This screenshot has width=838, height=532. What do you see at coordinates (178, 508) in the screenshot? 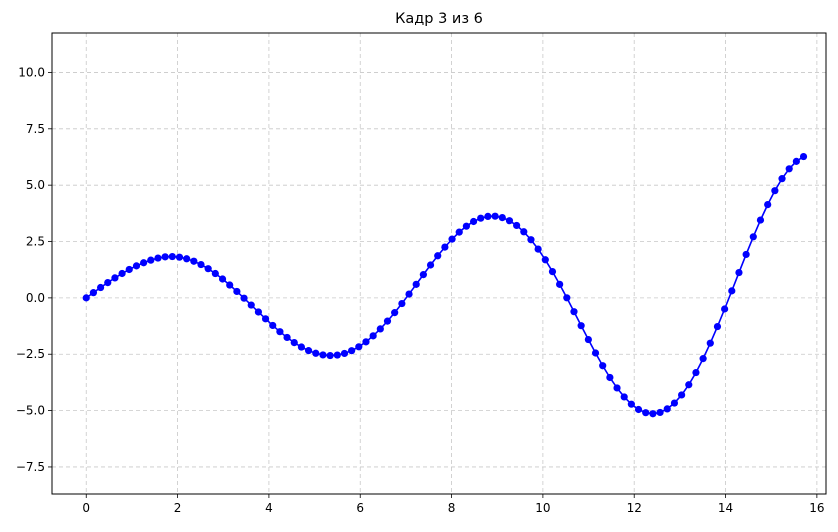
I see `x-tick-label: 2` at bounding box center [178, 508].